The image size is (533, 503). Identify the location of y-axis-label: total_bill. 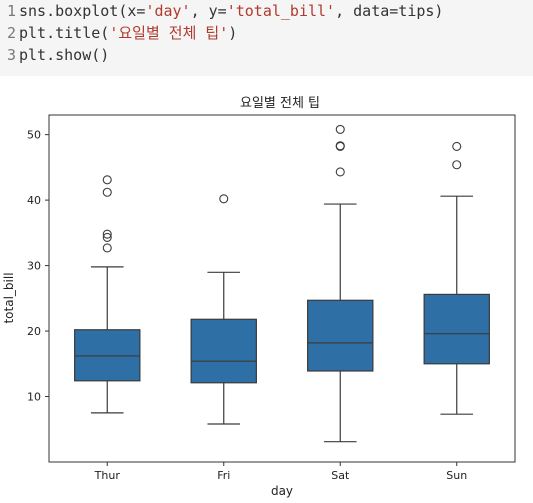
(9, 297).